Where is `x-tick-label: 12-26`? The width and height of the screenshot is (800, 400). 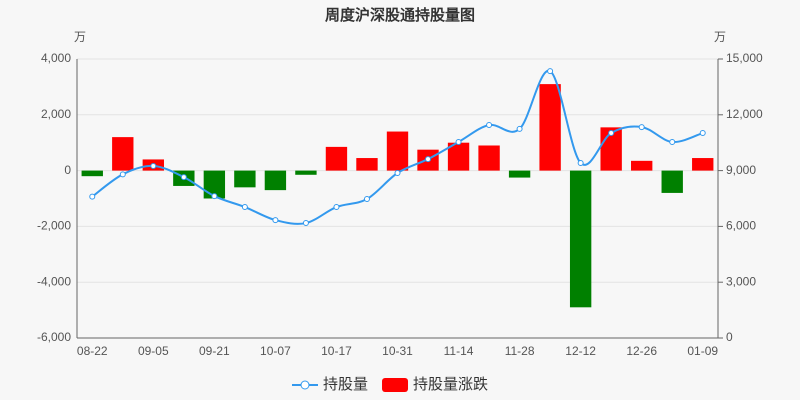 x-tick-label: 12-26 is located at coordinates (641, 351).